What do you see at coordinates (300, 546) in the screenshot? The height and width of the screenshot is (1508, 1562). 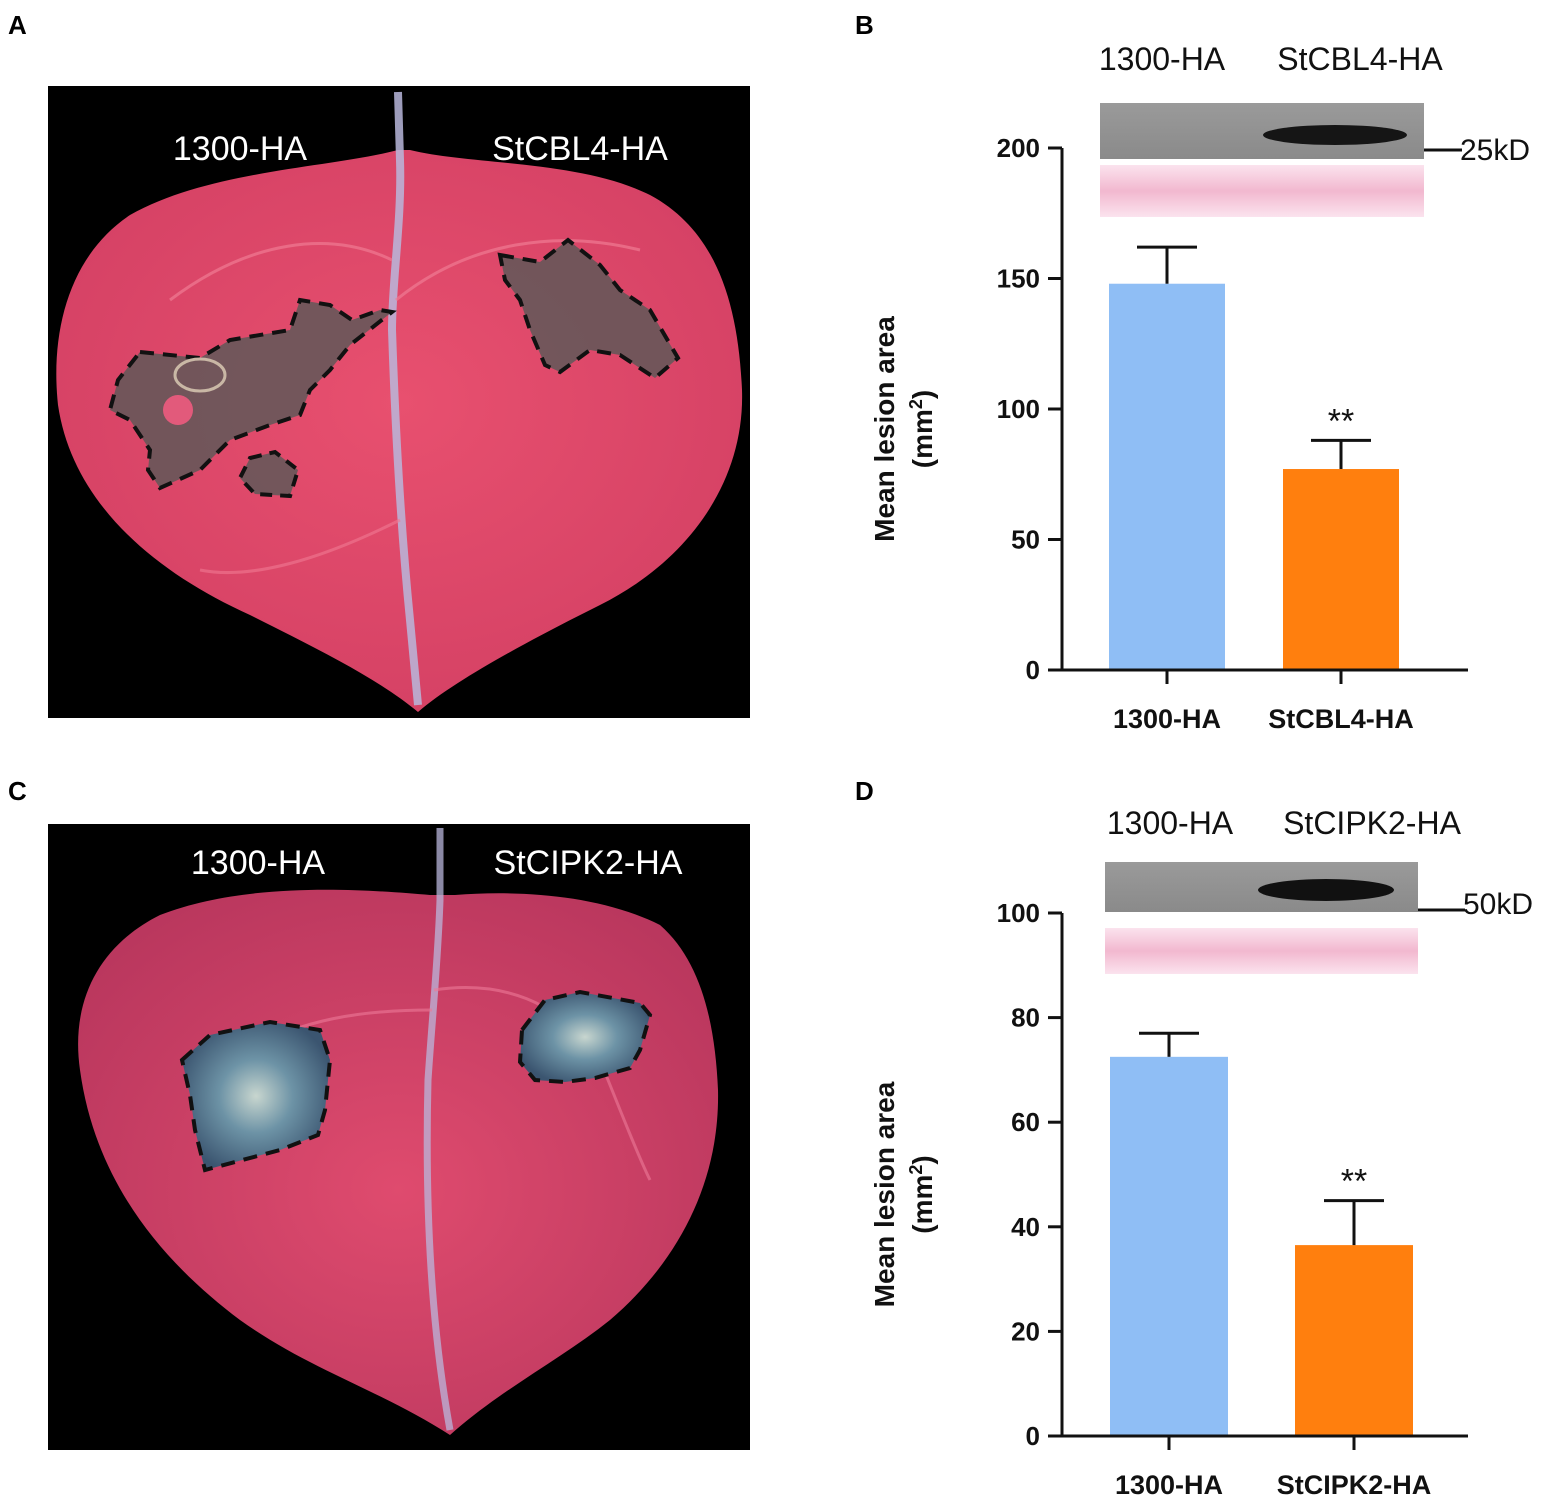 I see `leaf-vein-a3` at bounding box center [300, 546].